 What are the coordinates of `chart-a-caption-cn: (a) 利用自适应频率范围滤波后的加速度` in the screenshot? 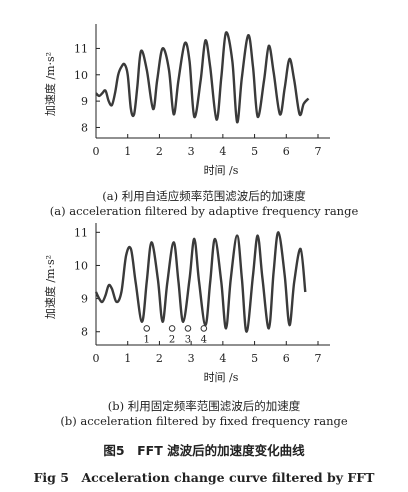 It's located at (204, 196).